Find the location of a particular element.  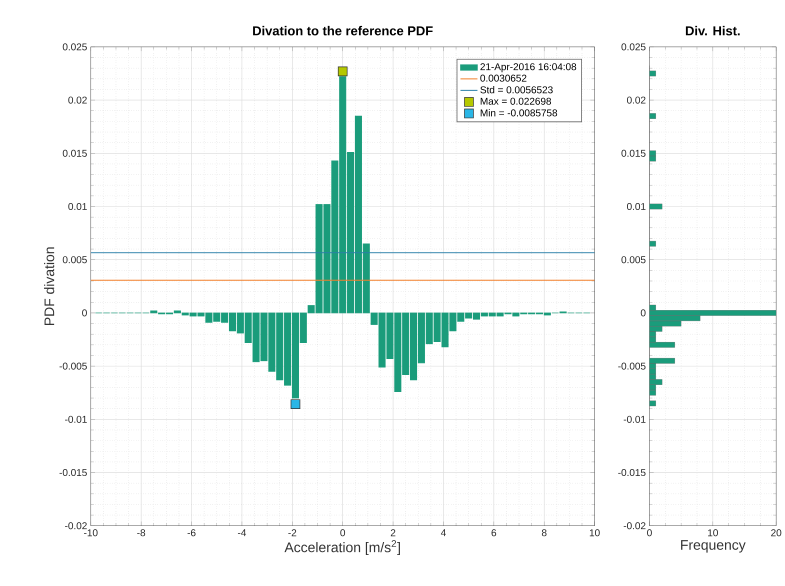

x-tick-label: -6 is located at coordinates (192, 532).